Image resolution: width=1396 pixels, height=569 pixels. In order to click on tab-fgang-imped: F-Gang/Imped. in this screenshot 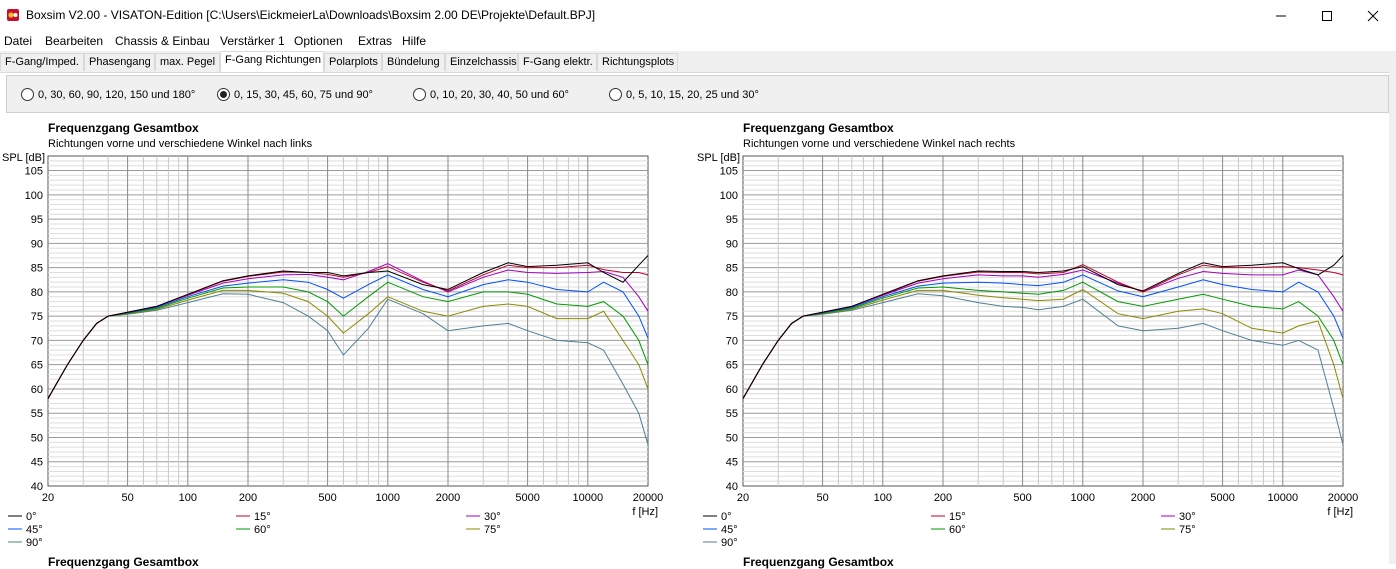, I will do `click(42, 62)`.